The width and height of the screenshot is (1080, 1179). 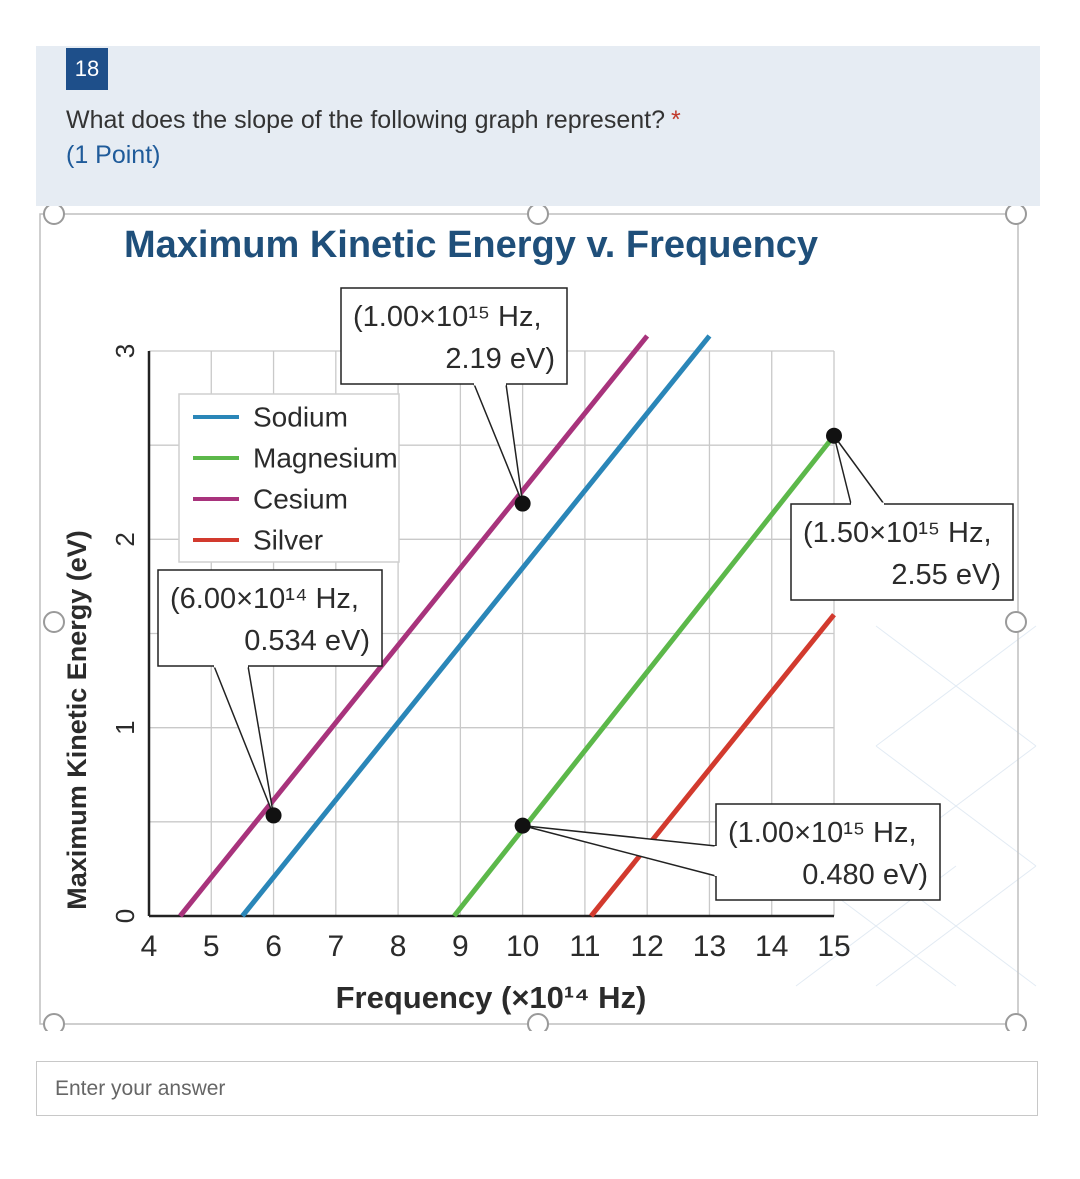 What do you see at coordinates (125, 916) in the screenshot?
I see `y-tick-label: 0` at bounding box center [125, 916].